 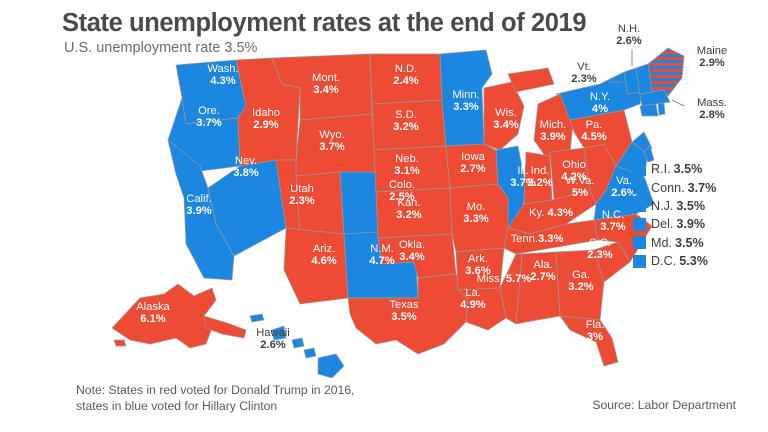 I want to click on legend-item-dc: D.C. 5.3%, so click(x=697, y=261).